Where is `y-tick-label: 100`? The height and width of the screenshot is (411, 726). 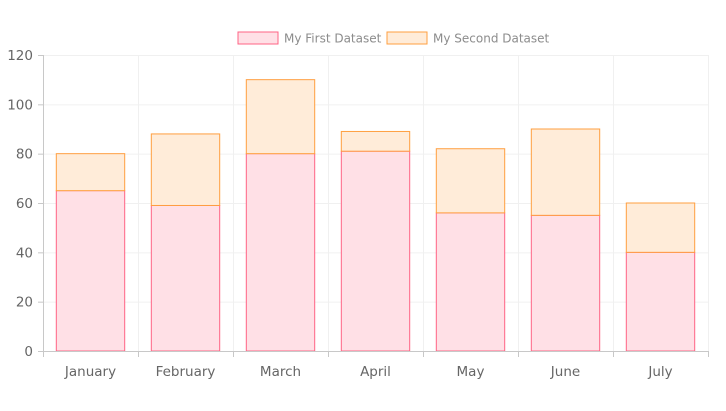 y-tick-label: 100 is located at coordinates (20, 105).